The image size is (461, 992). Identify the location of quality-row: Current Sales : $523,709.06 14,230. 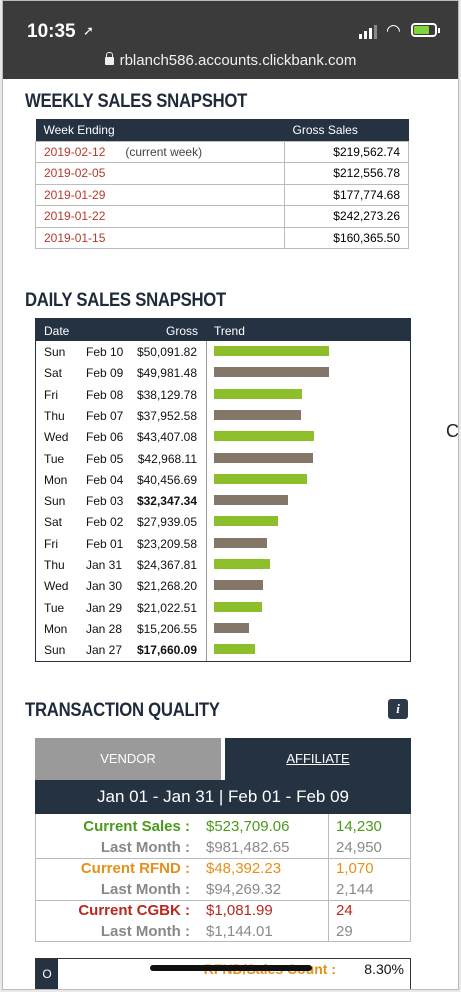
(223, 826).